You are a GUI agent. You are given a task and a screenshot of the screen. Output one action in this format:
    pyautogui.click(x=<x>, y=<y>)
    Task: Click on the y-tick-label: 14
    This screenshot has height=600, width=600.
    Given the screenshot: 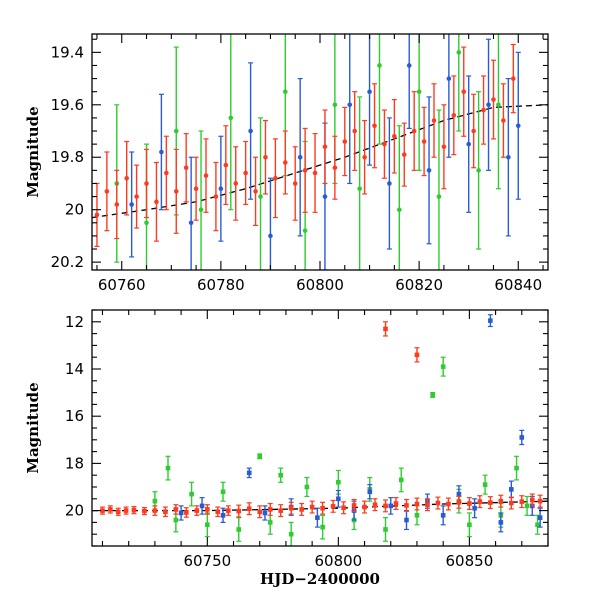 What is the action you would take?
    pyautogui.click(x=74, y=369)
    